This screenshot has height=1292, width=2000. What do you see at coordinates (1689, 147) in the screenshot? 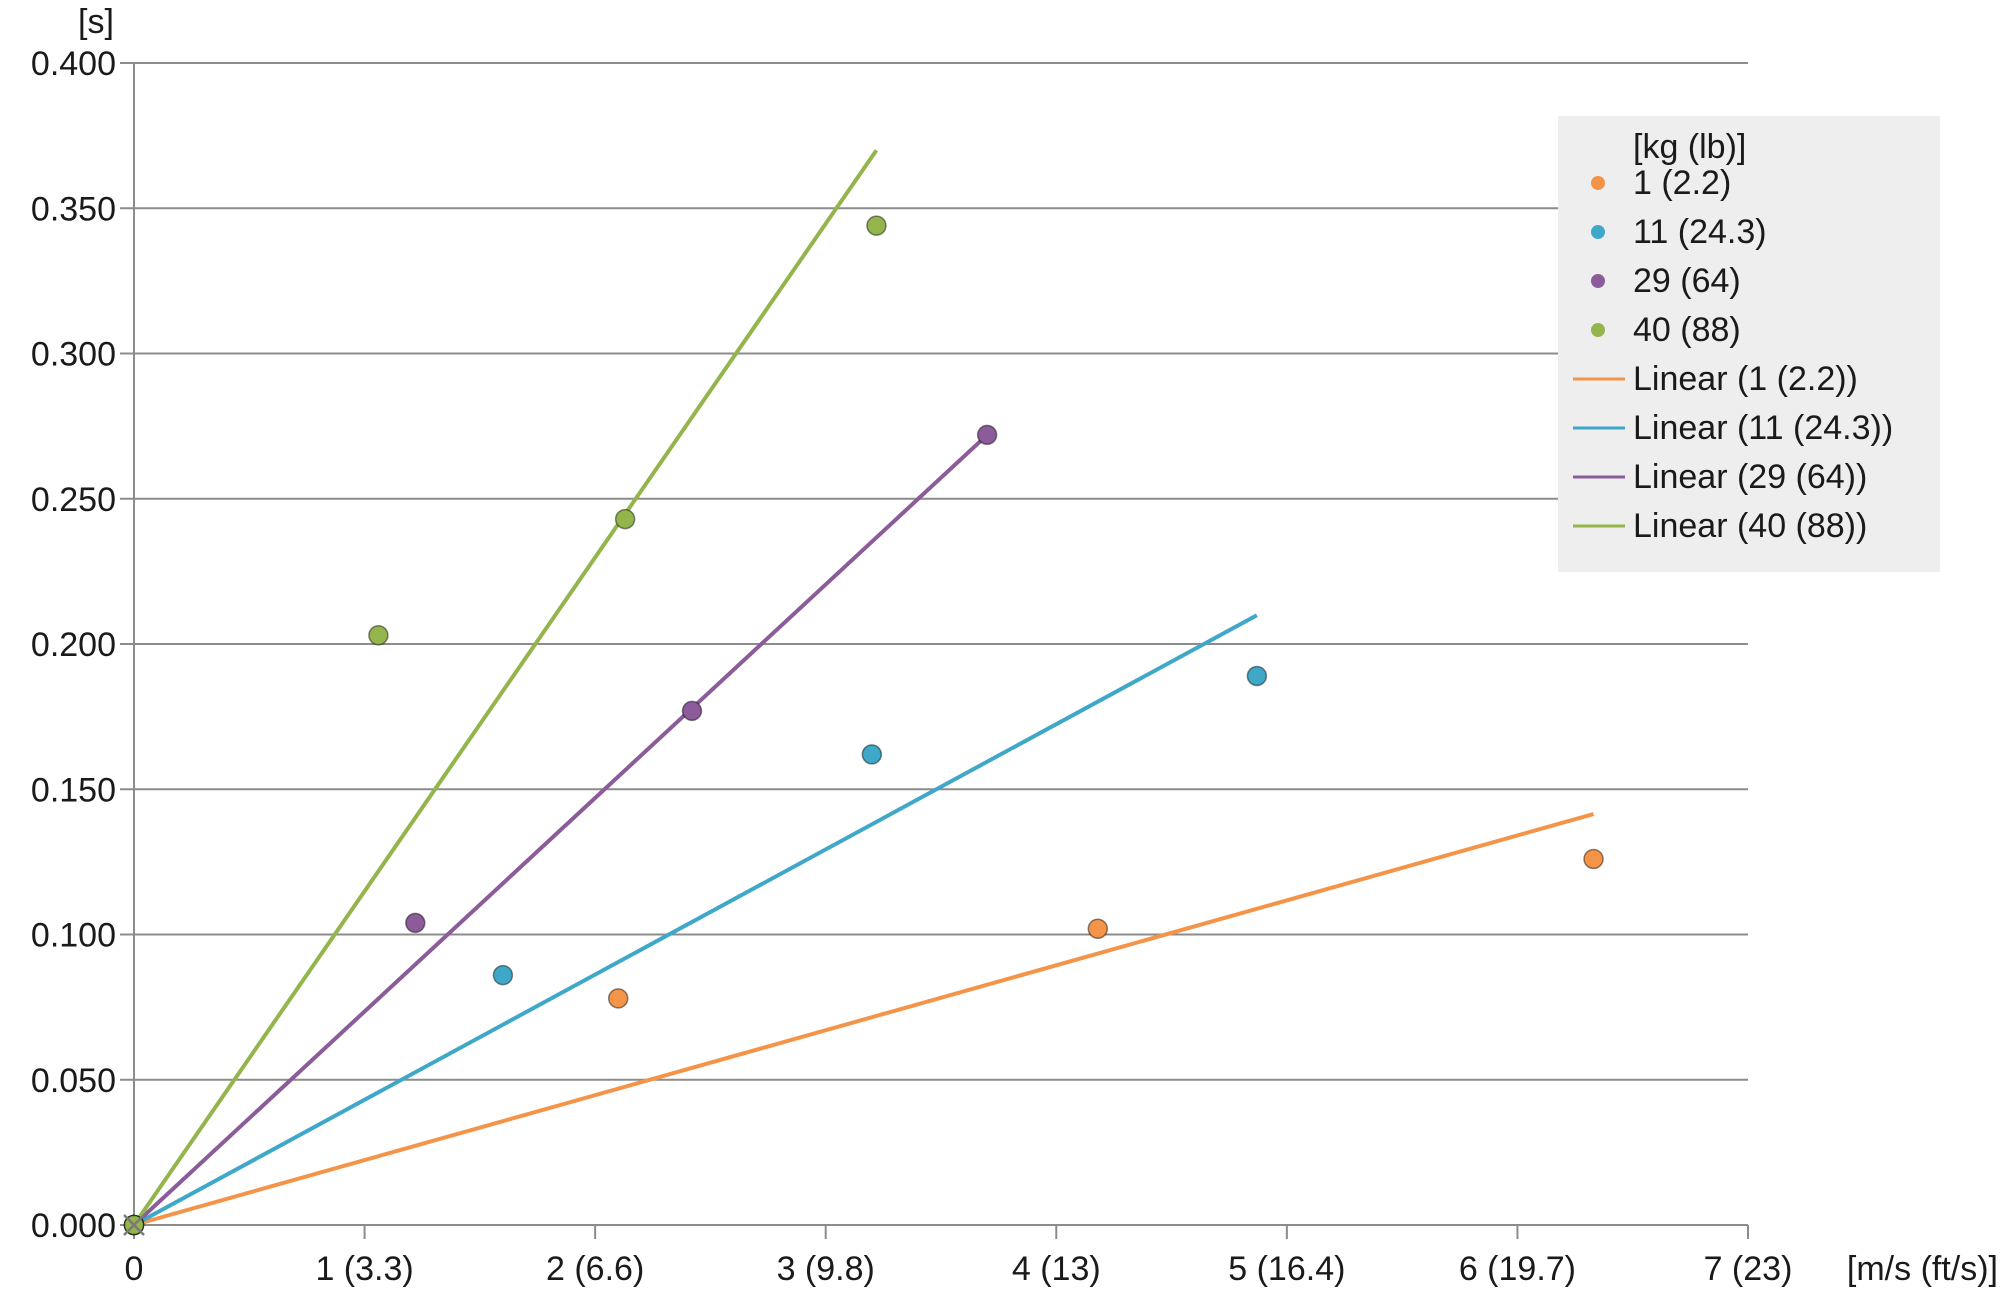
I see `legend-title: [kg (lb)]` at bounding box center [1689, 147].